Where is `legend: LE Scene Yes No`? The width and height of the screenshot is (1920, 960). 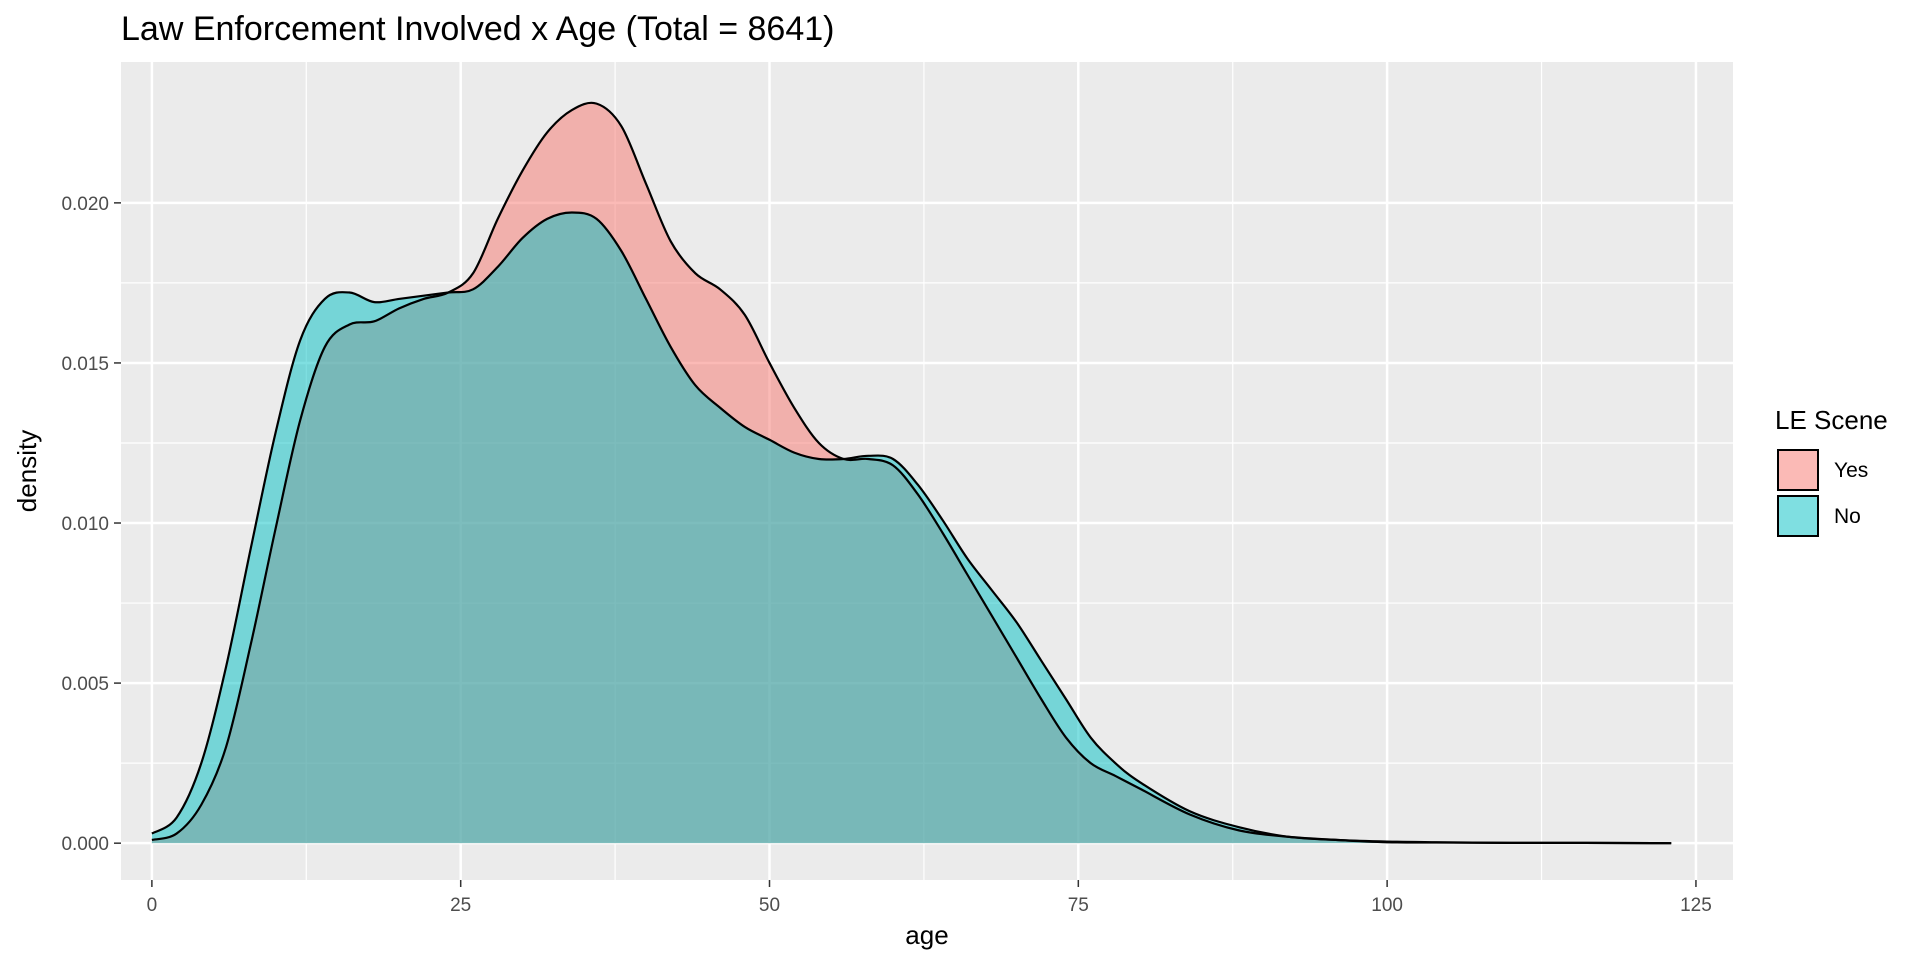 legend: LE Scene Yes No is located at coordinates (1831, 471).